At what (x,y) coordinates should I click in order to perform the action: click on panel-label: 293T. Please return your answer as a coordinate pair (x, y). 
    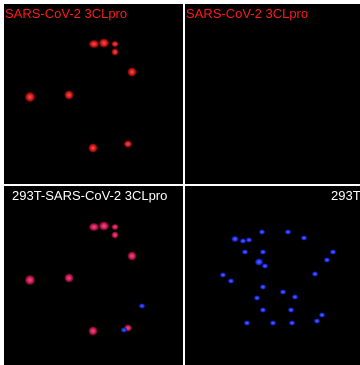
    Looking at the image, I should click on (345, 195).